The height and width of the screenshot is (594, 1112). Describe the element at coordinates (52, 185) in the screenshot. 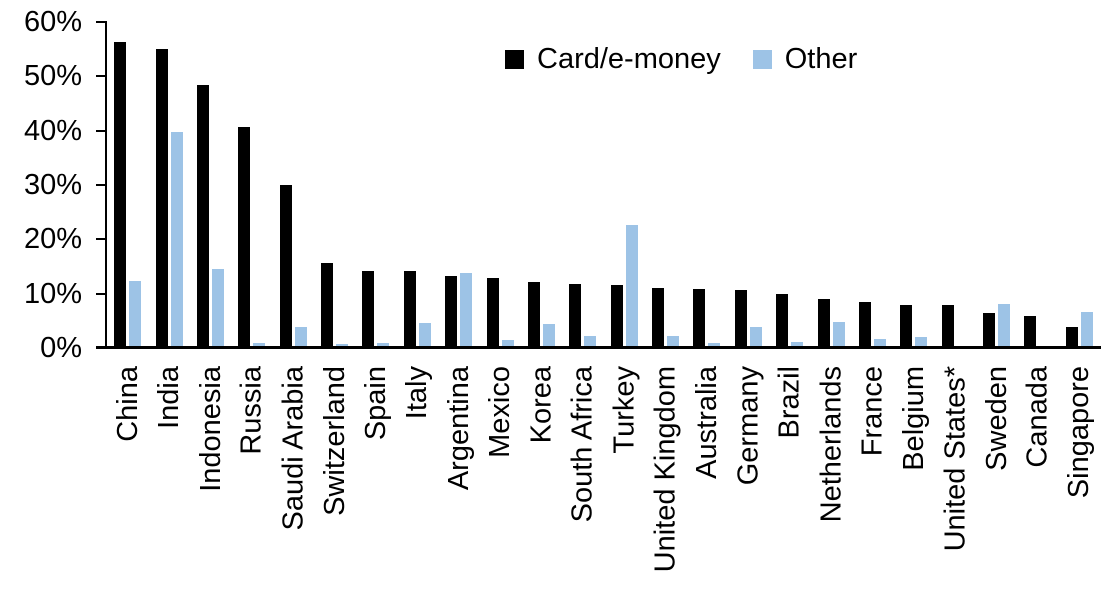

I see `y-axis-tick-label: 30%` at that location.